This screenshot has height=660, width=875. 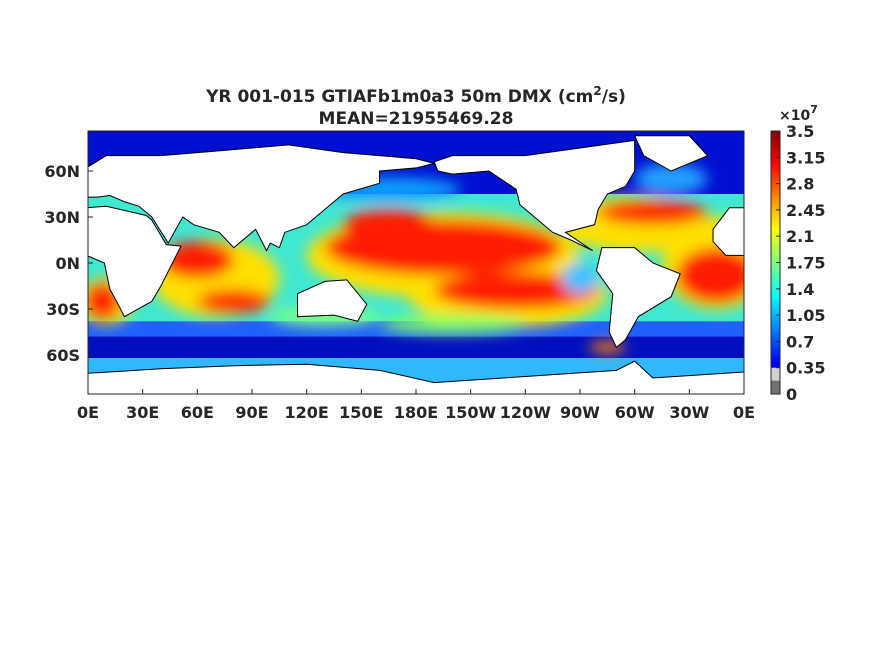 I want to click on y-tick-label: 30S, so click(x=63, y=309).